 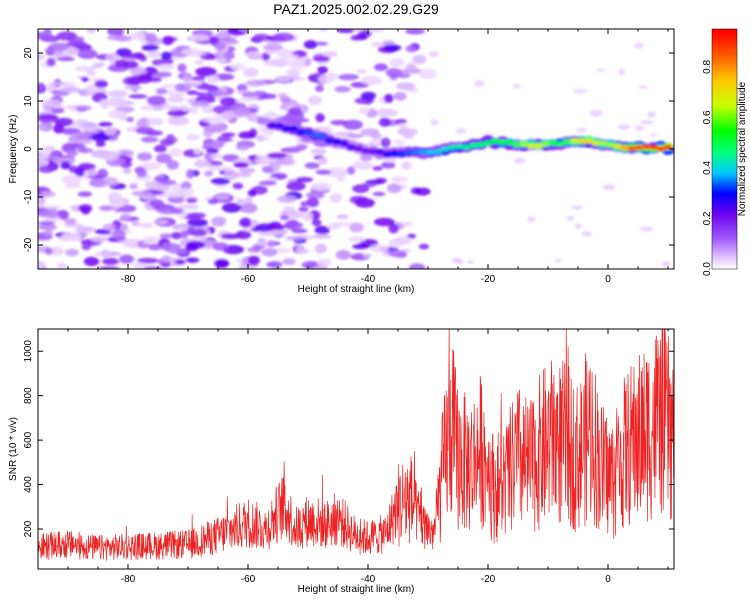 I want to click on colorbar-tick-label: 0.0, so click(x=707, y=269).